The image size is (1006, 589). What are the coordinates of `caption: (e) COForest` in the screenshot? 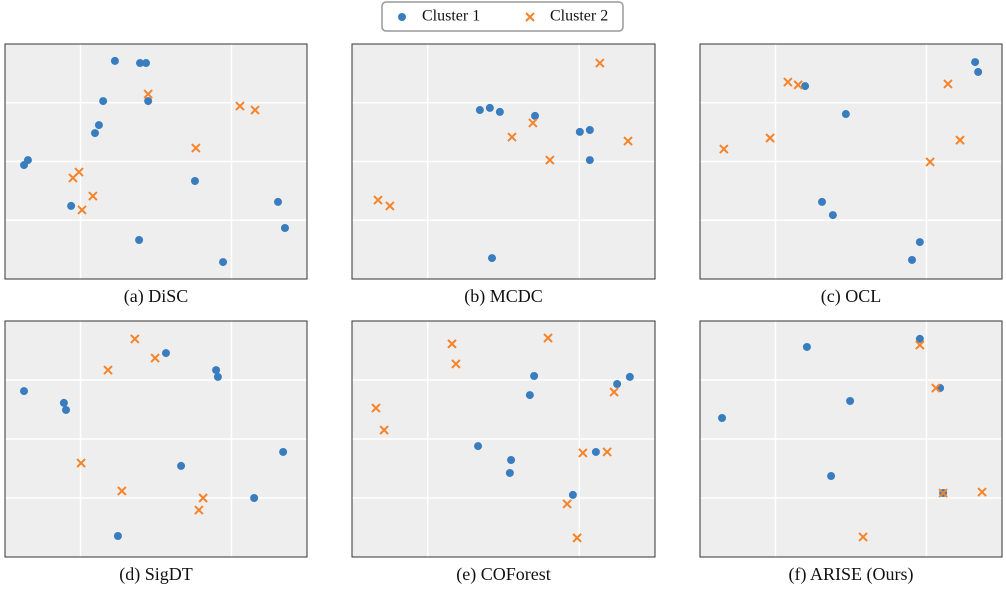 It's located at (503, 574).